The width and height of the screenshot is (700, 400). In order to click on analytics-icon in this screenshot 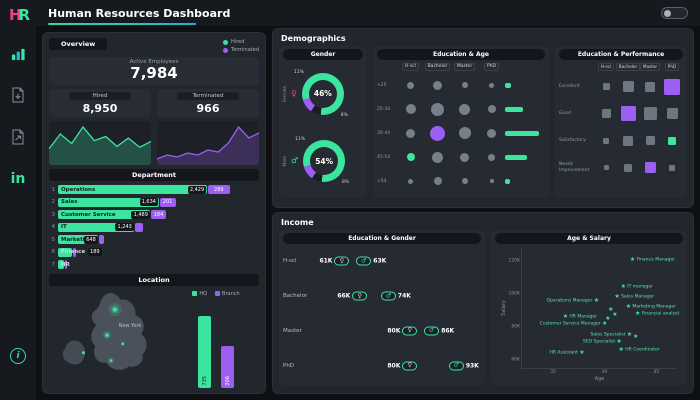, I will do `click(18, 53)`.